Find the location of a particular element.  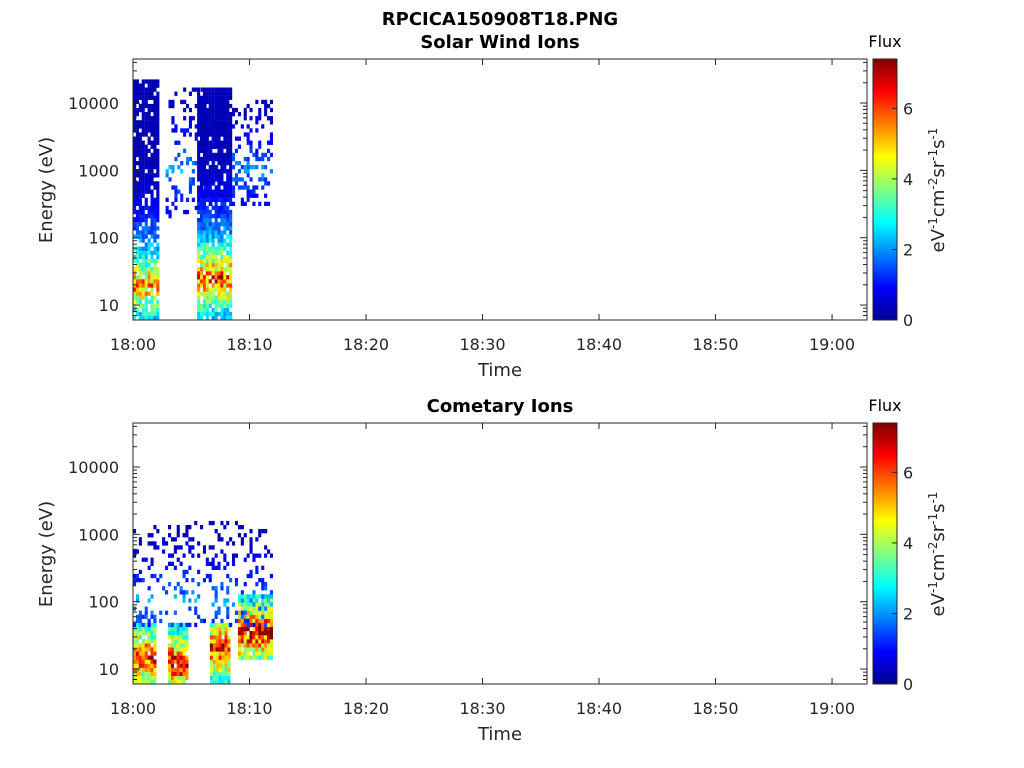

x-tick-label: 18:20 is located at coordinates (366, 708).